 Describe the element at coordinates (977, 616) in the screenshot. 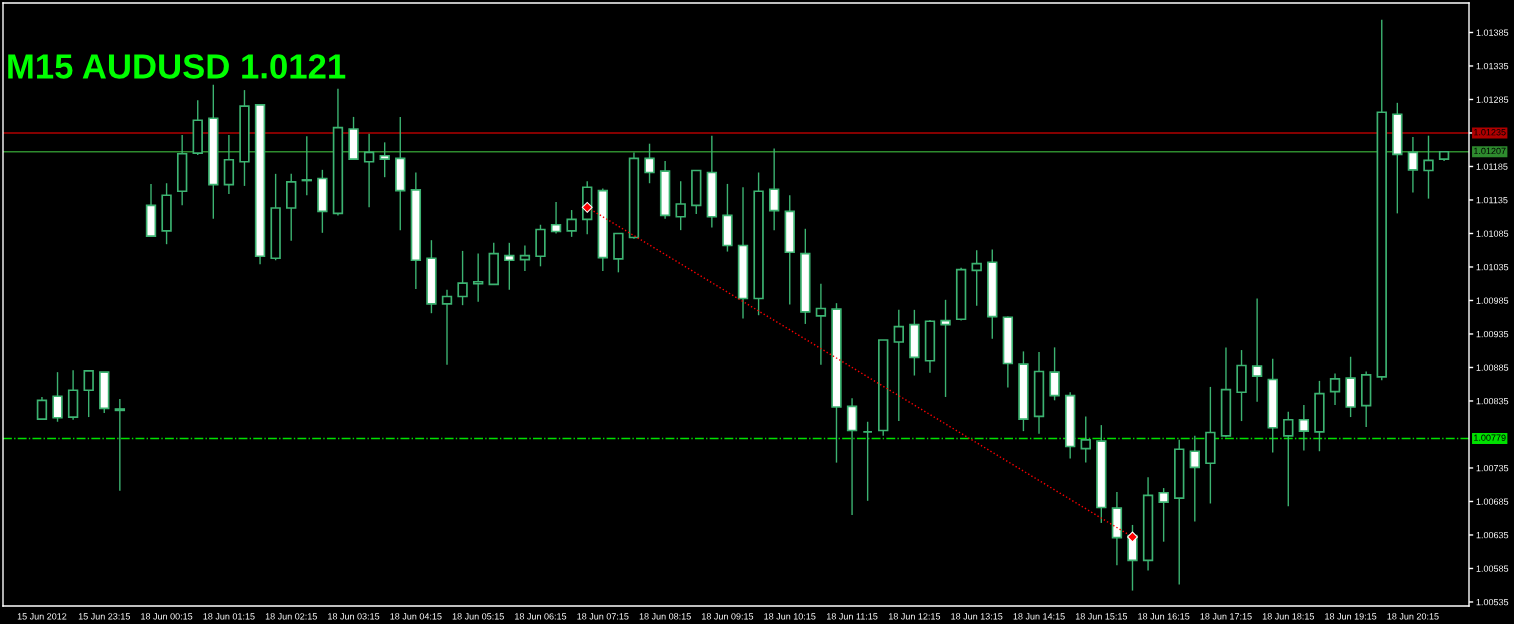

I see `x-tick-label: 18 Jun 13:15` at that location.